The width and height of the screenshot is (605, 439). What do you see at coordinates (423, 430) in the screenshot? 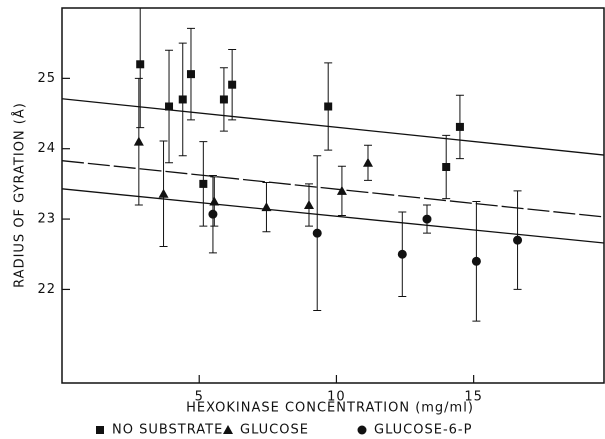
I see `legend-label: GLUCOSE-6-P` at bounding box center [423, 430].